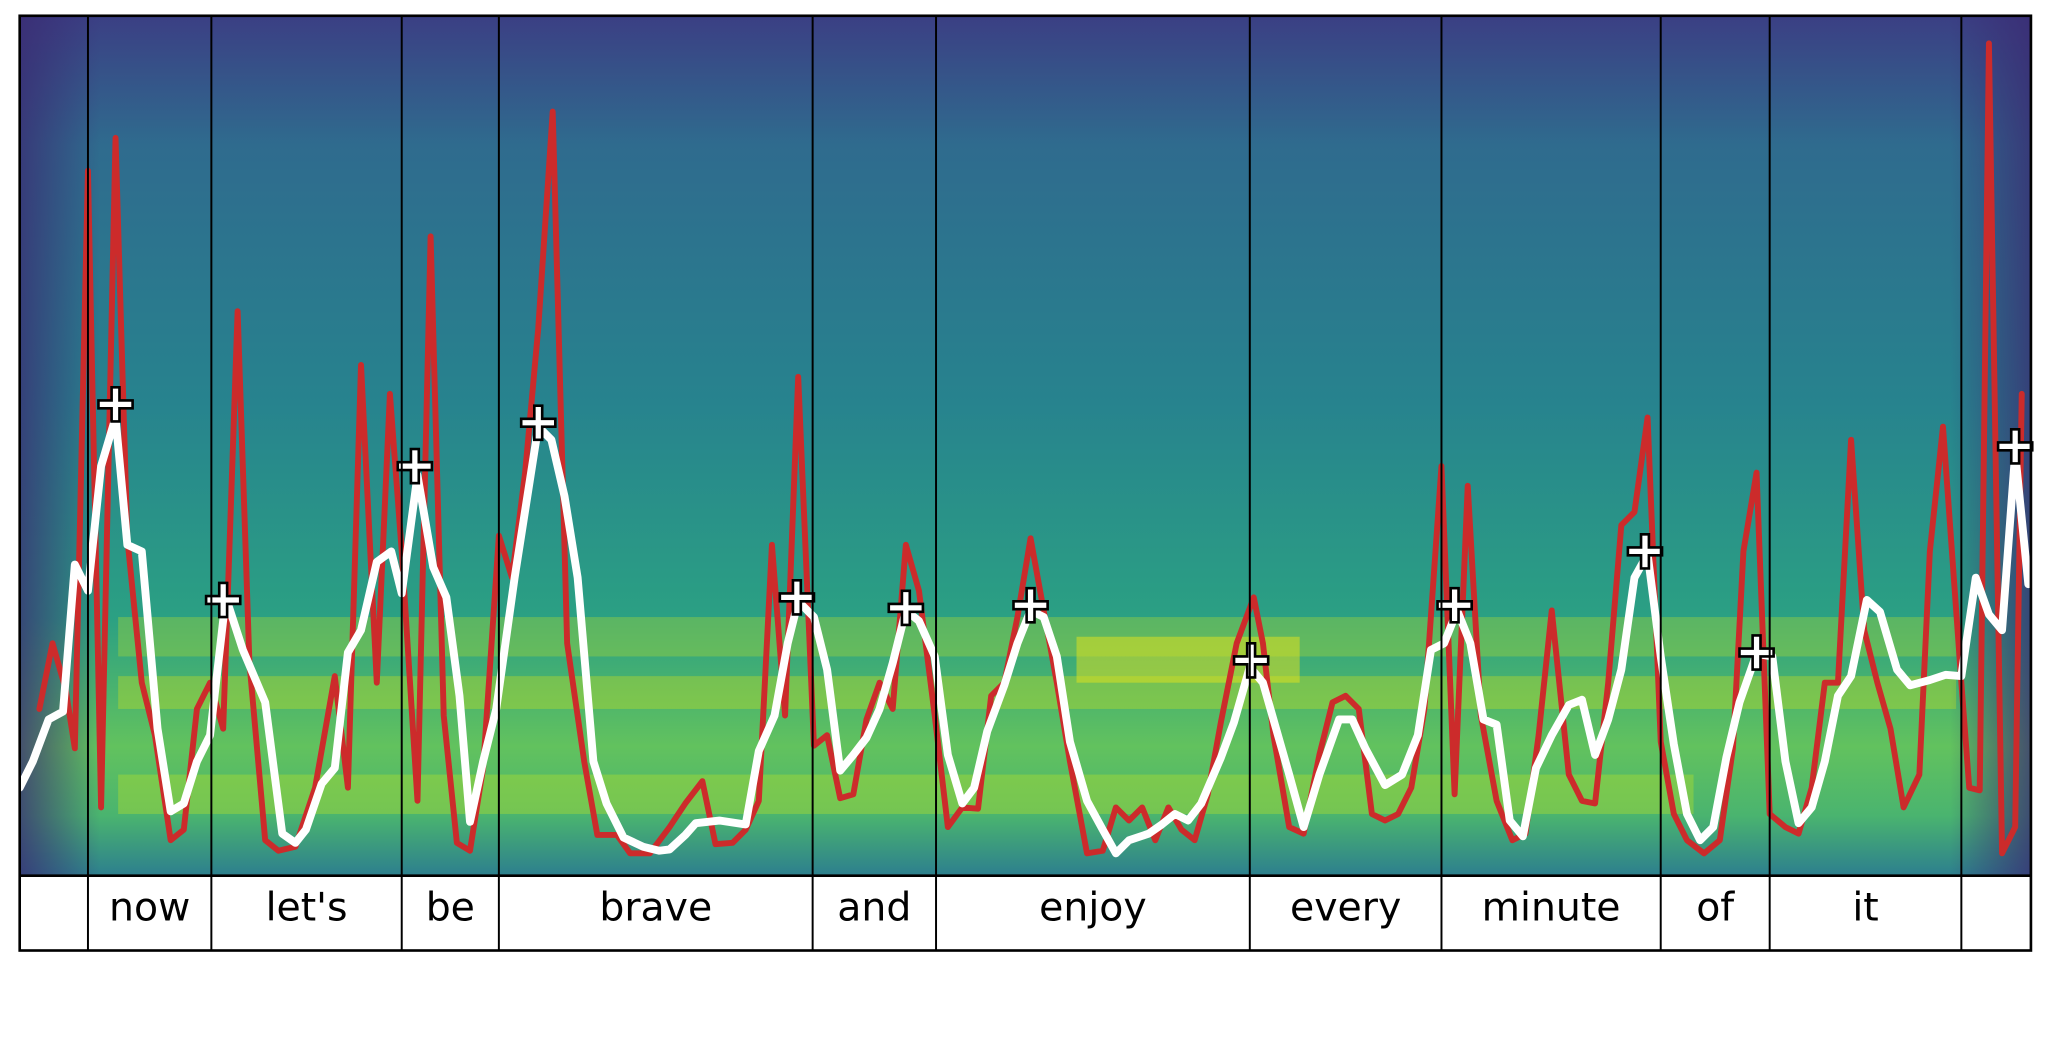 The height and width of the screenshot is (1044, 2048). Describe the element at coordinates (149, 907) in the screenshot. I see `word-label: now` at that location.